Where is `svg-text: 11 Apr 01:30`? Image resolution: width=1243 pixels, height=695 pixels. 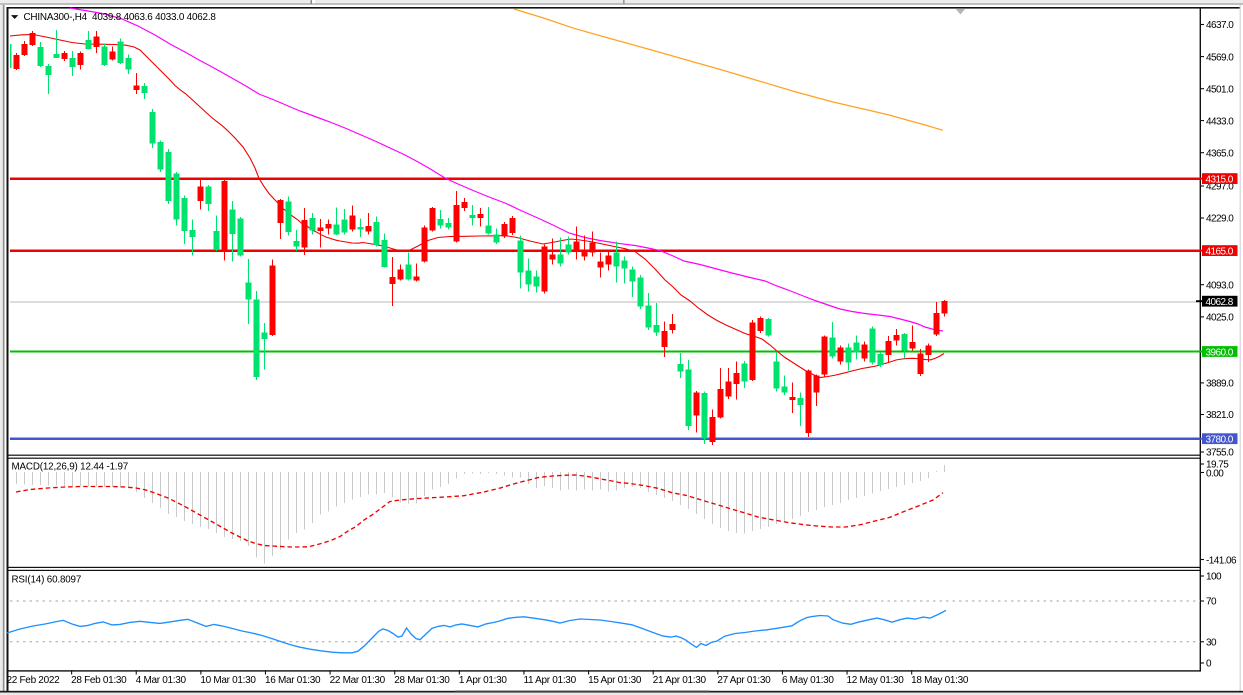 svg-text: 11 Apr 01:30 is located at coordinates (549, 680).